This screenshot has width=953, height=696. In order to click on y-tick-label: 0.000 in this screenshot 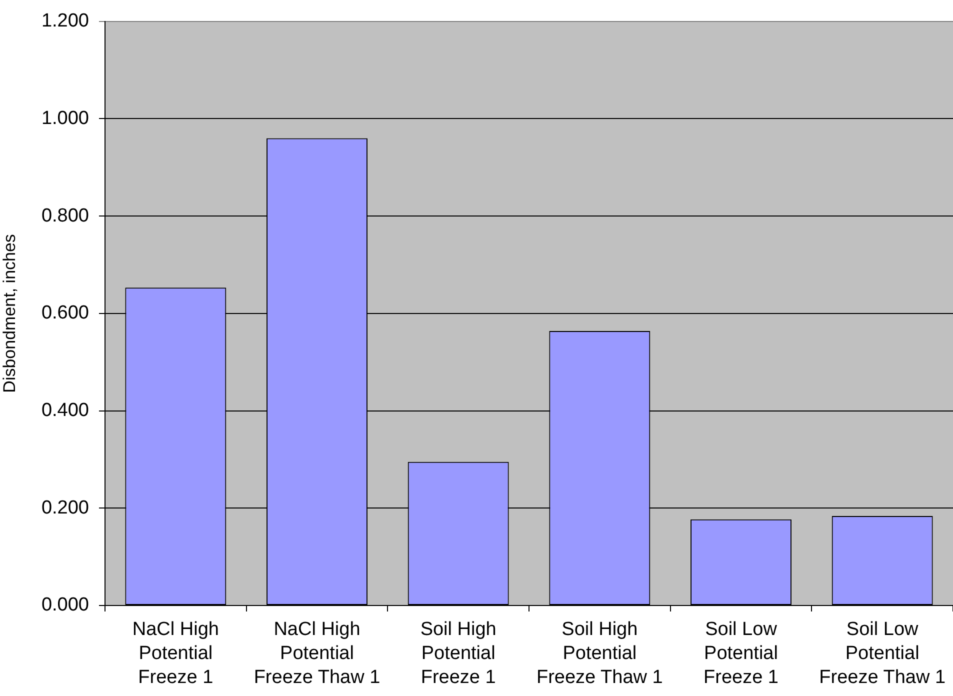, I will do `click(65, 605)`.